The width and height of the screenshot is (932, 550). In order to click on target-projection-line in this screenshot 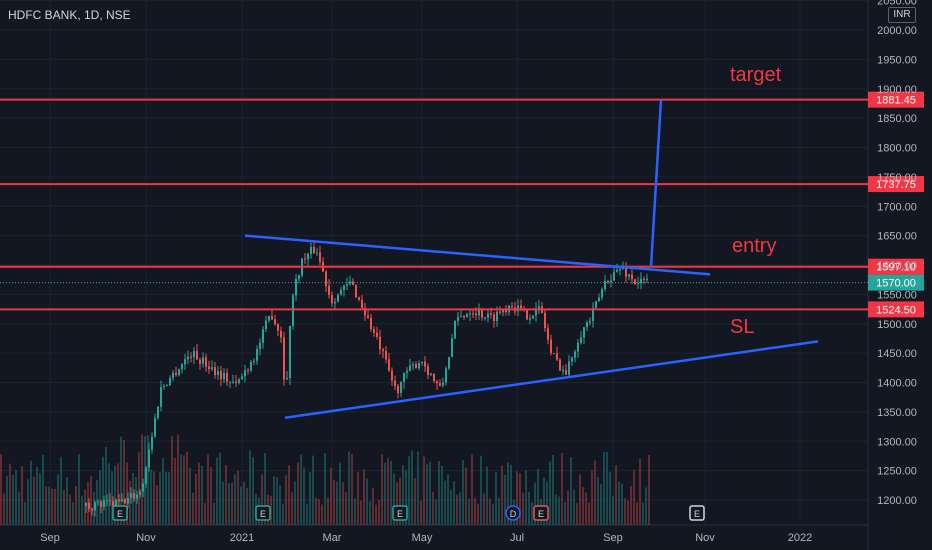, I will do `click(656, 183)`.